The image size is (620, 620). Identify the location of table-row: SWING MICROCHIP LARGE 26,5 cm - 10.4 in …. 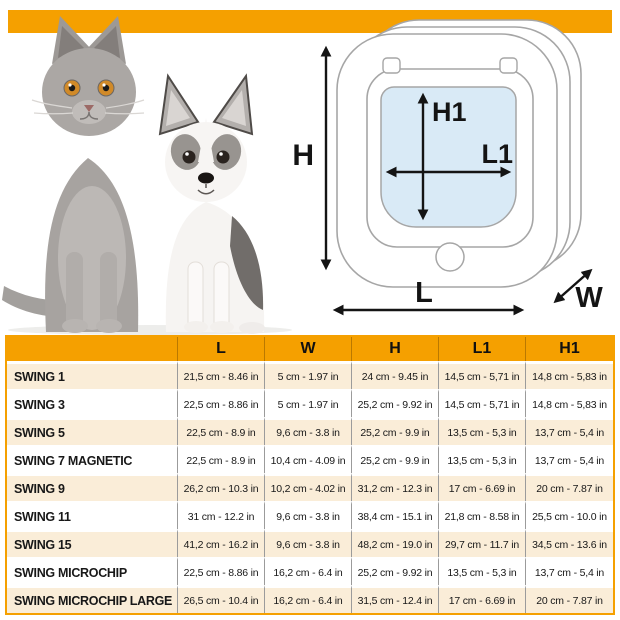
(310, 599).